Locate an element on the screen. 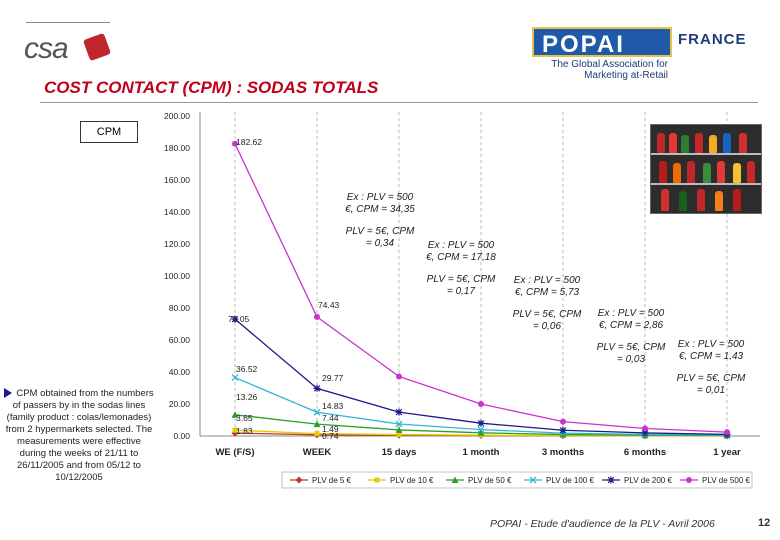  soda-shelf-photo is located at coordinates (706, 169).